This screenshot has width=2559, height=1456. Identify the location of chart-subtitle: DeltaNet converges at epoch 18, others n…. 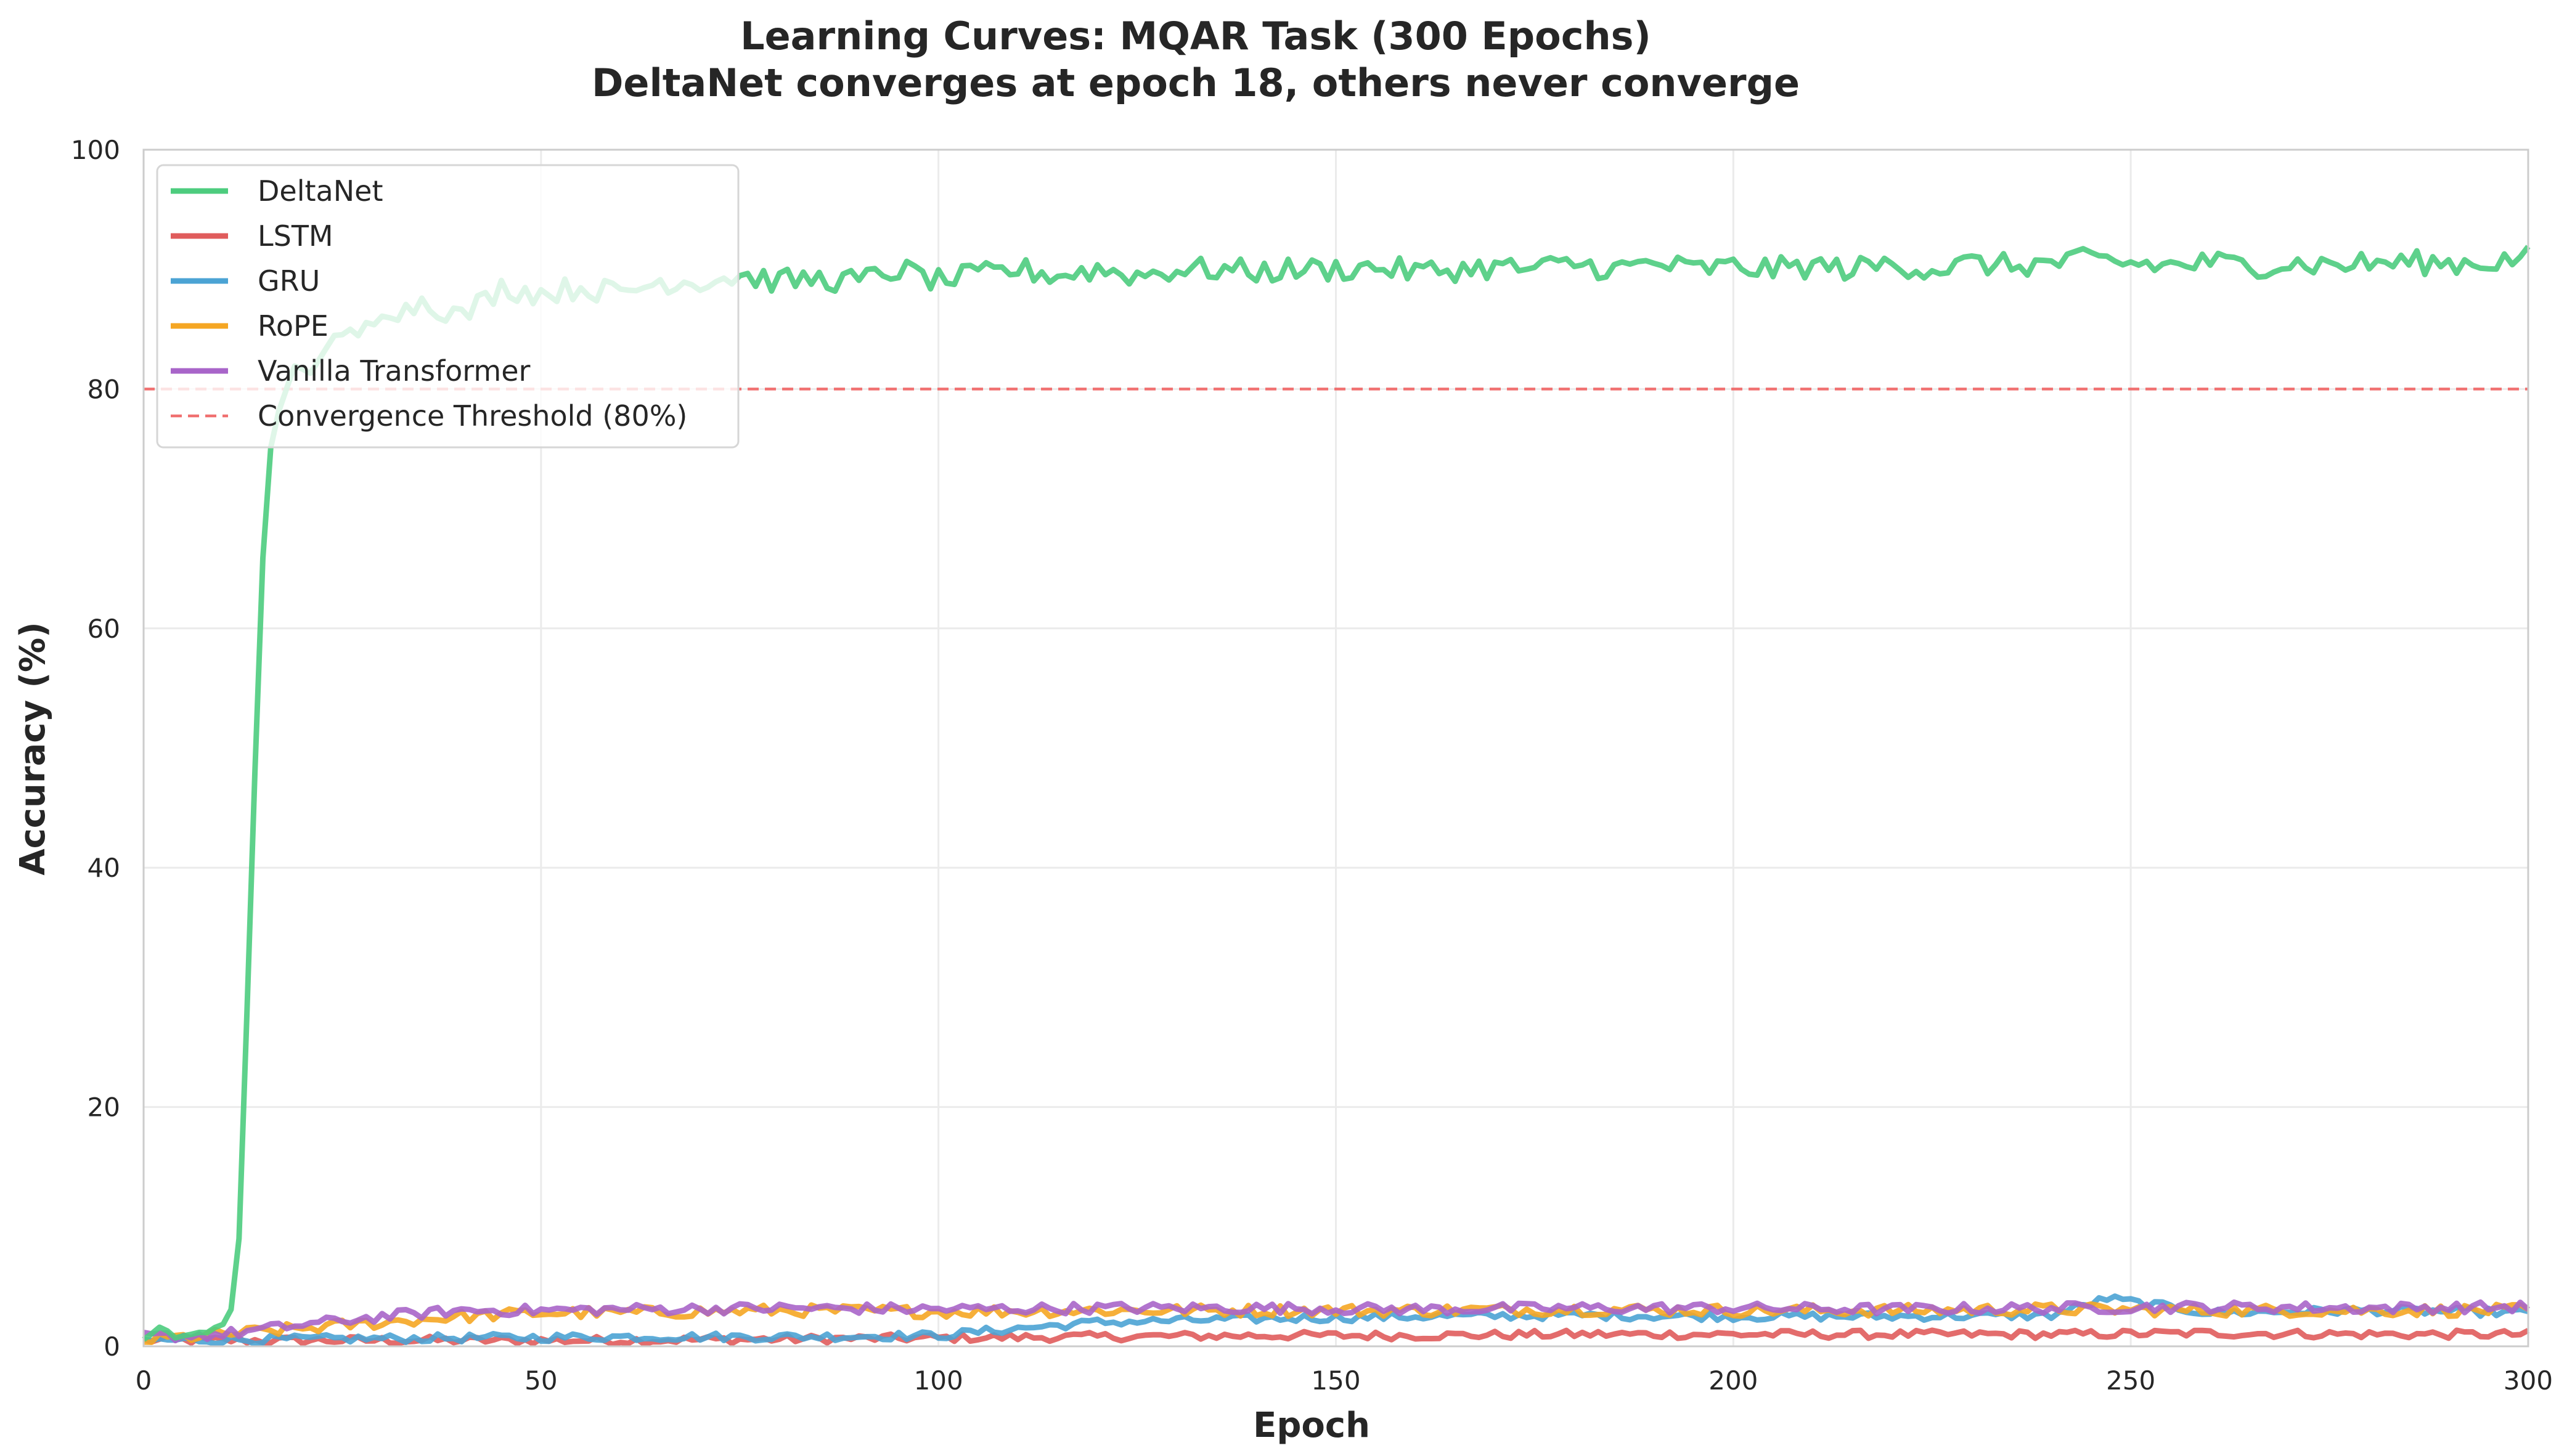
(1196, 82).